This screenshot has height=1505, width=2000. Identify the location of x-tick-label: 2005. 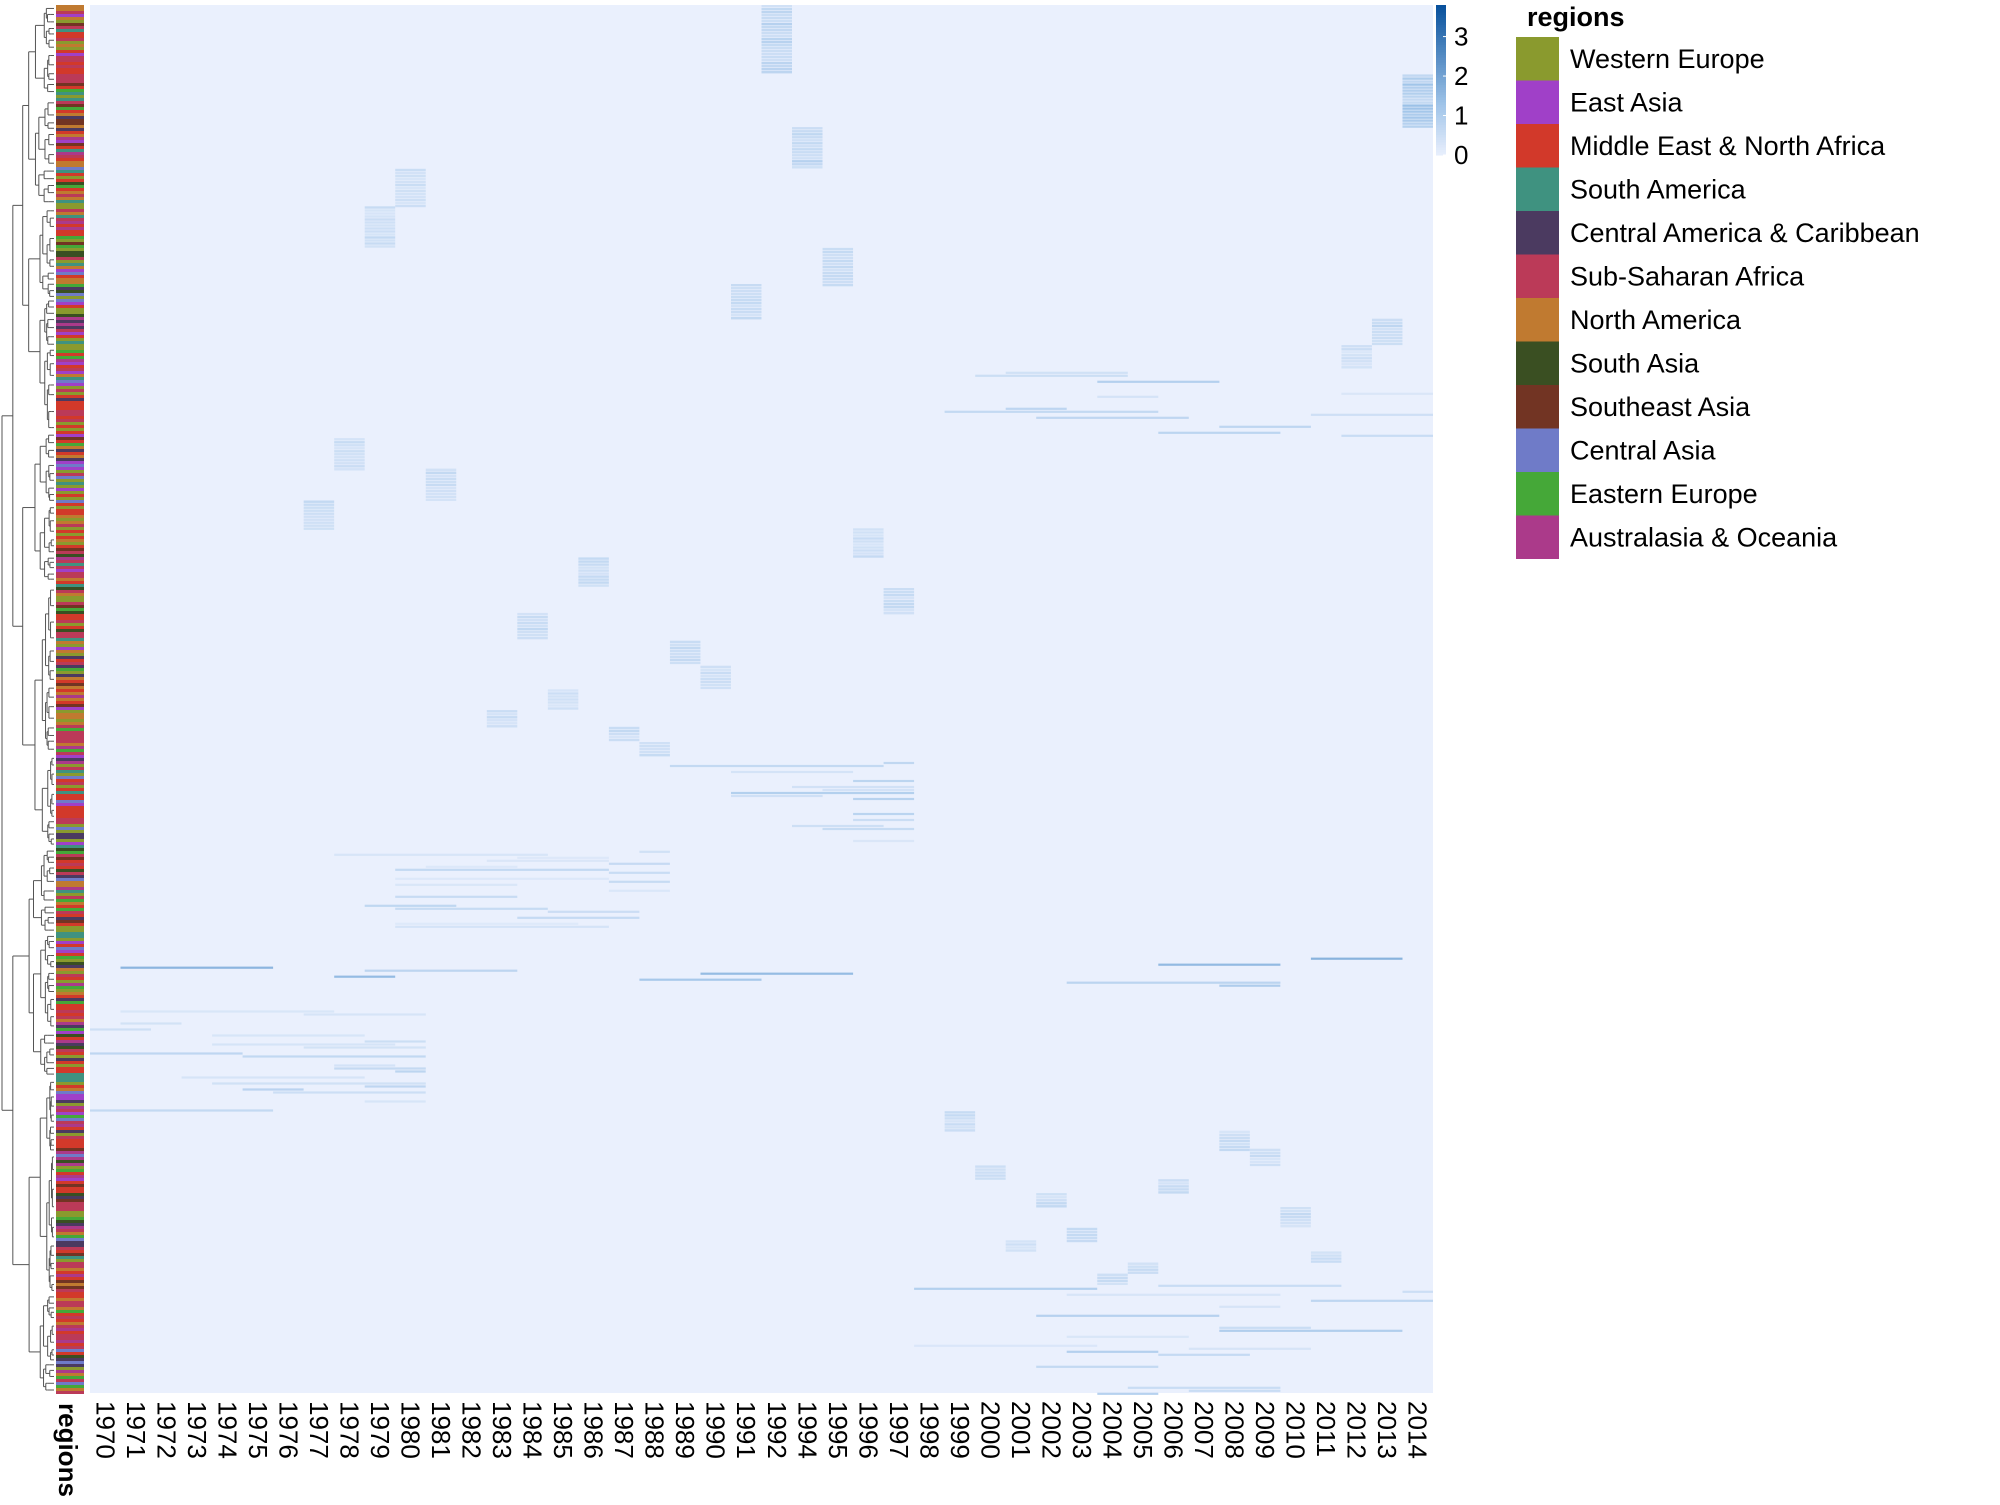
(1143, 1430).